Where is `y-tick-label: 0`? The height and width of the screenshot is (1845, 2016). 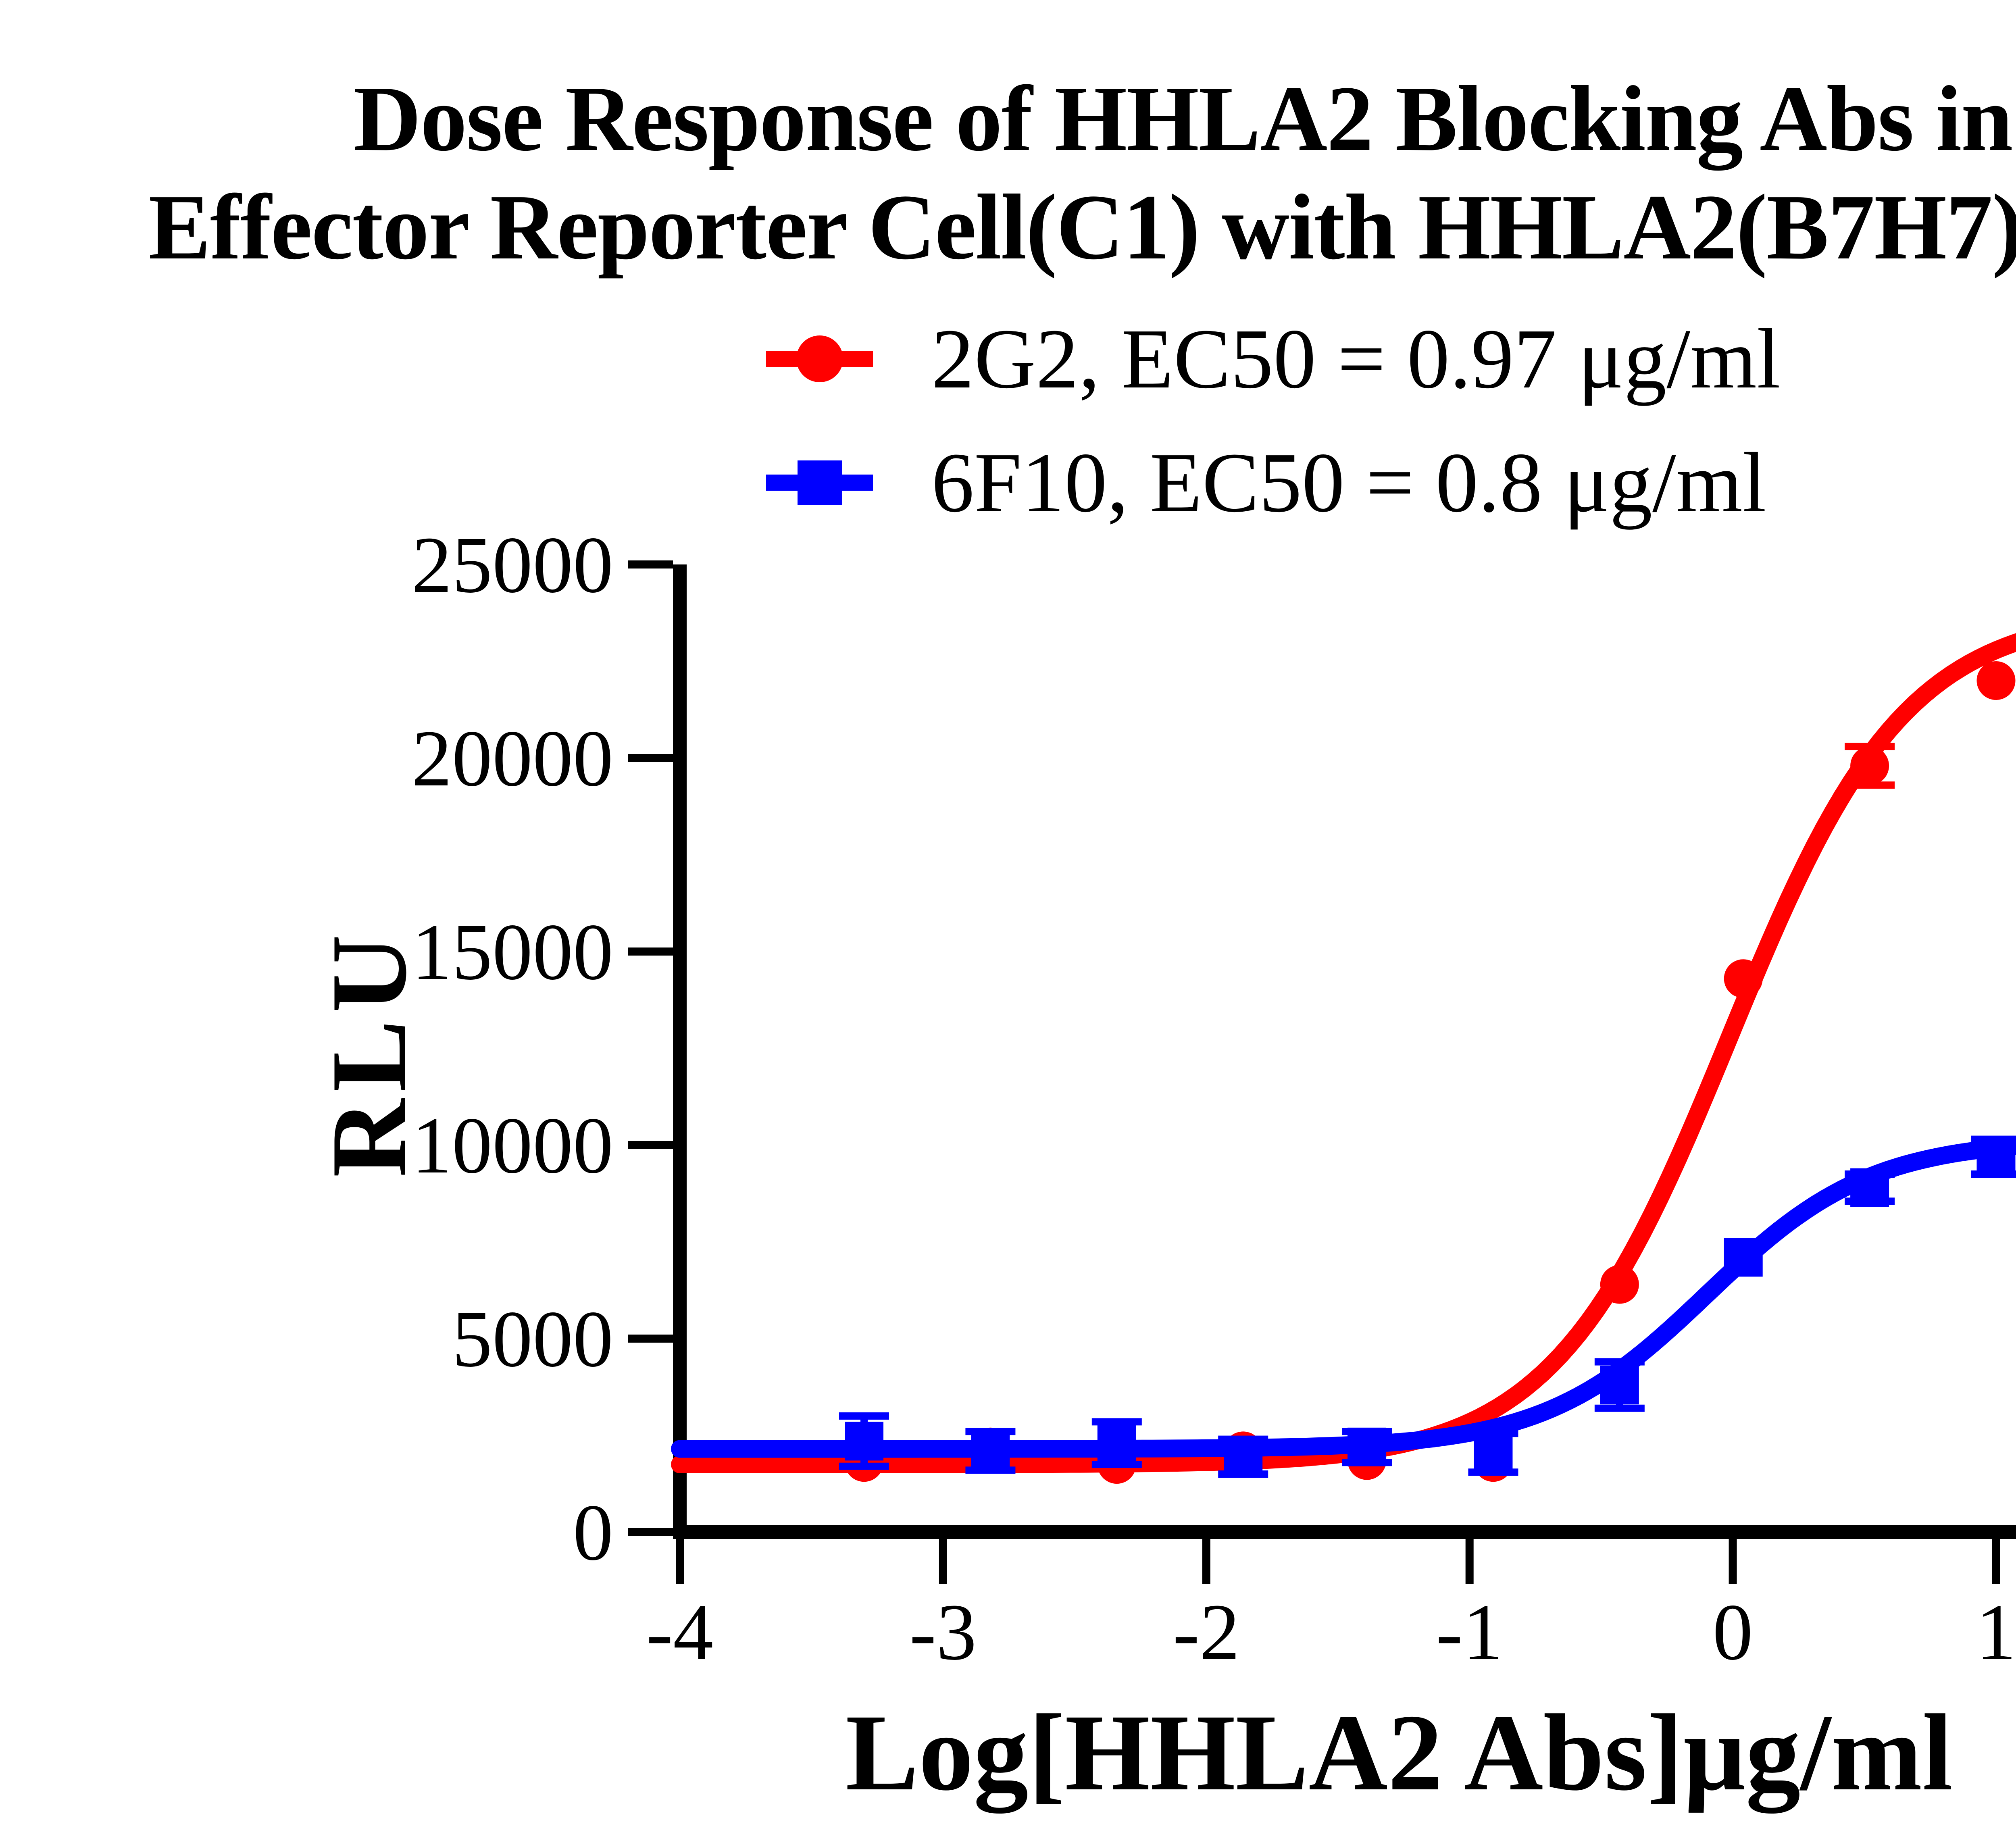 y-tick-label: 0 is located at coordinates (593, 1532).